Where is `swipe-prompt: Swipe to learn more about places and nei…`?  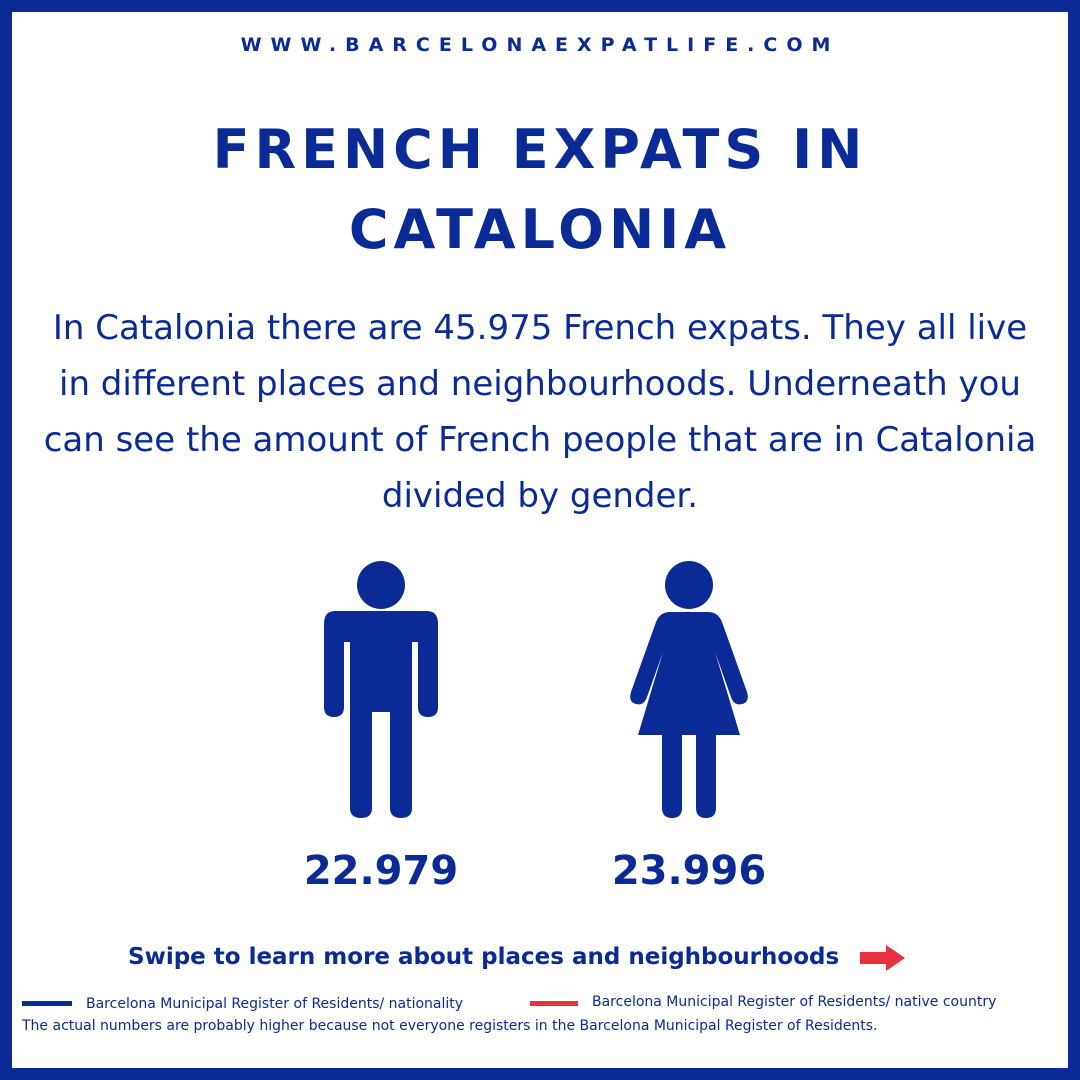
swipe-prompt: Swipe to learn more about places and nei… is located at coordinates (484, 957).